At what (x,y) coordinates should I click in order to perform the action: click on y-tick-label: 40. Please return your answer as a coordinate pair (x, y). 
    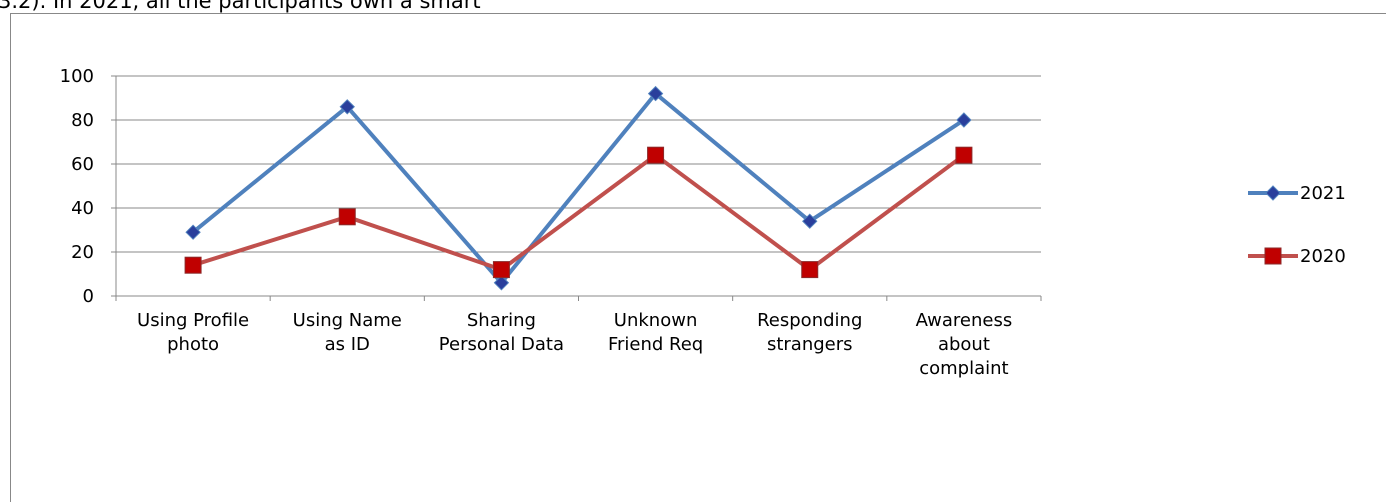
    Looking at the image, I should click on (82, 208).